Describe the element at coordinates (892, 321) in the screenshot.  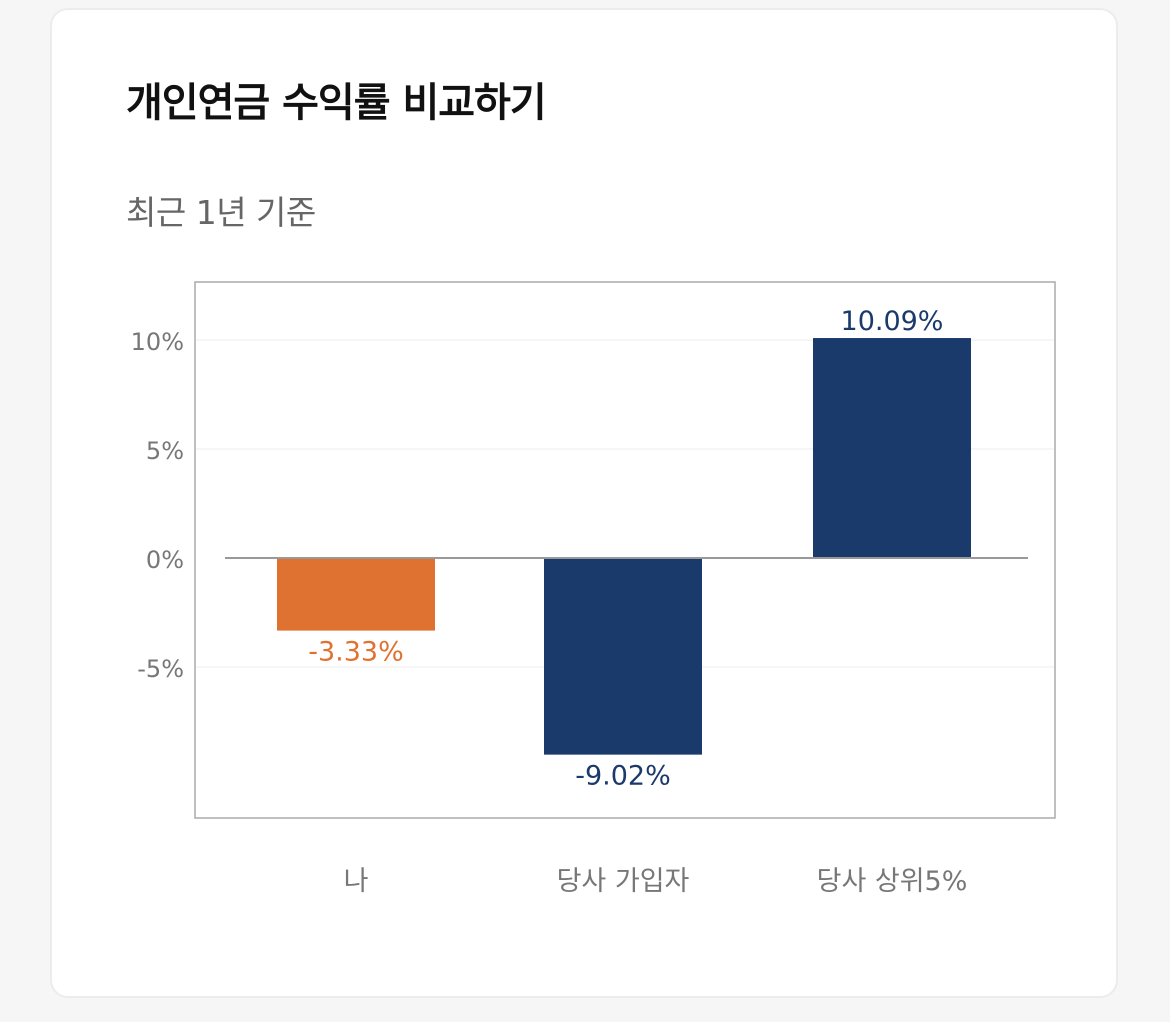
I see `value-label: 10.09%` at that location.